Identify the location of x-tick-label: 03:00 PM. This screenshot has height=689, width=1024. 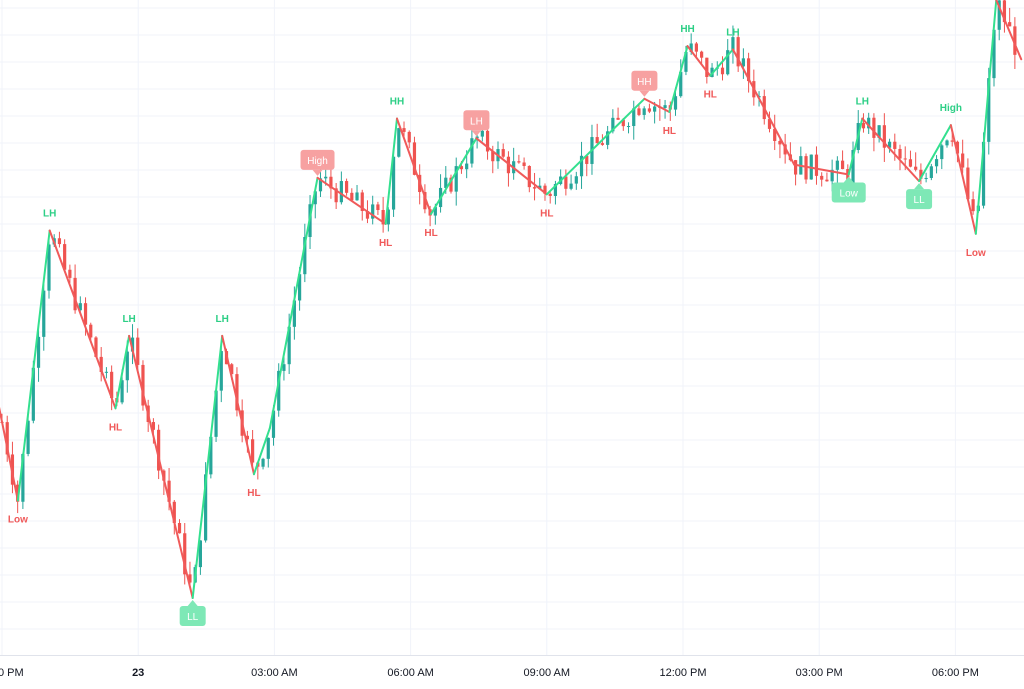
(819, 673).